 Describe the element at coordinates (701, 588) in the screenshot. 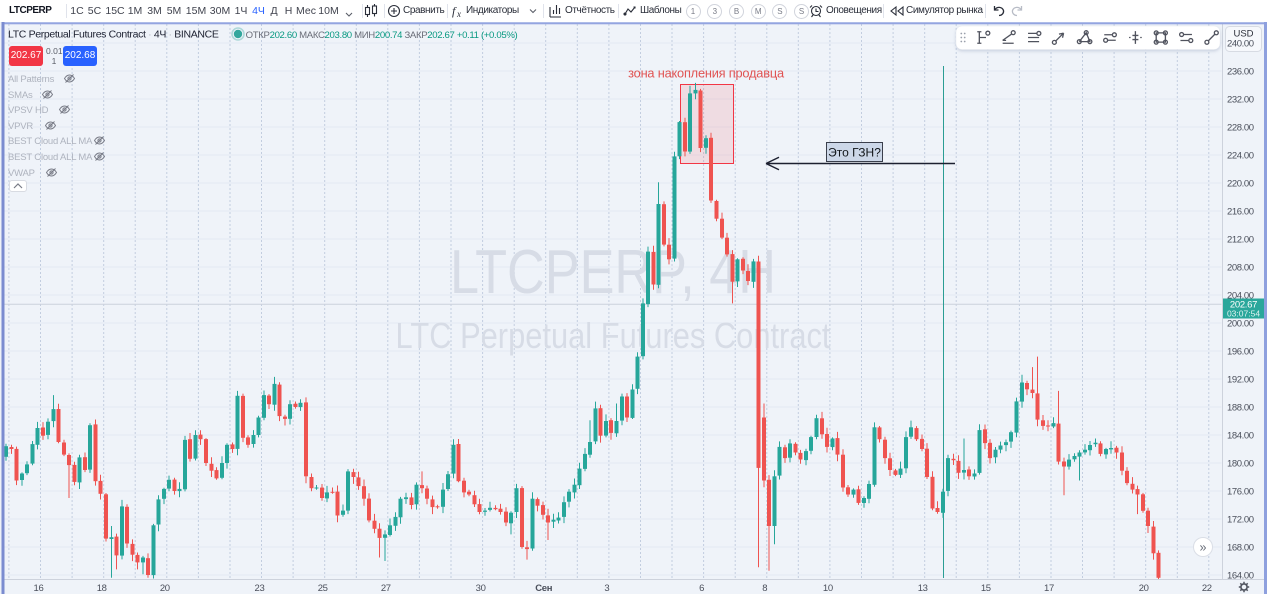

I see `svg-text: 6` at that location.